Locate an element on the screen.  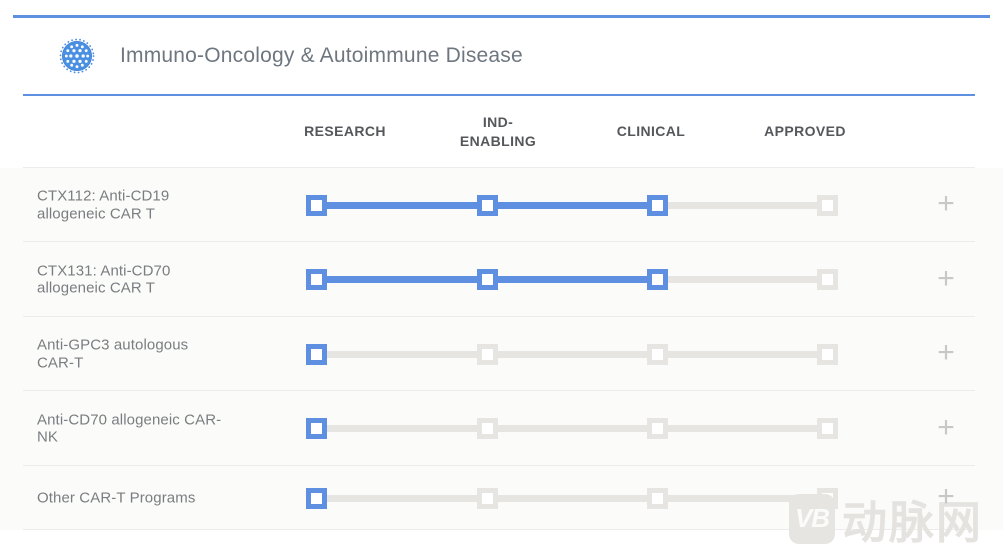
program-name: Other CAR-T Programs is located at coordinates (116, 498).